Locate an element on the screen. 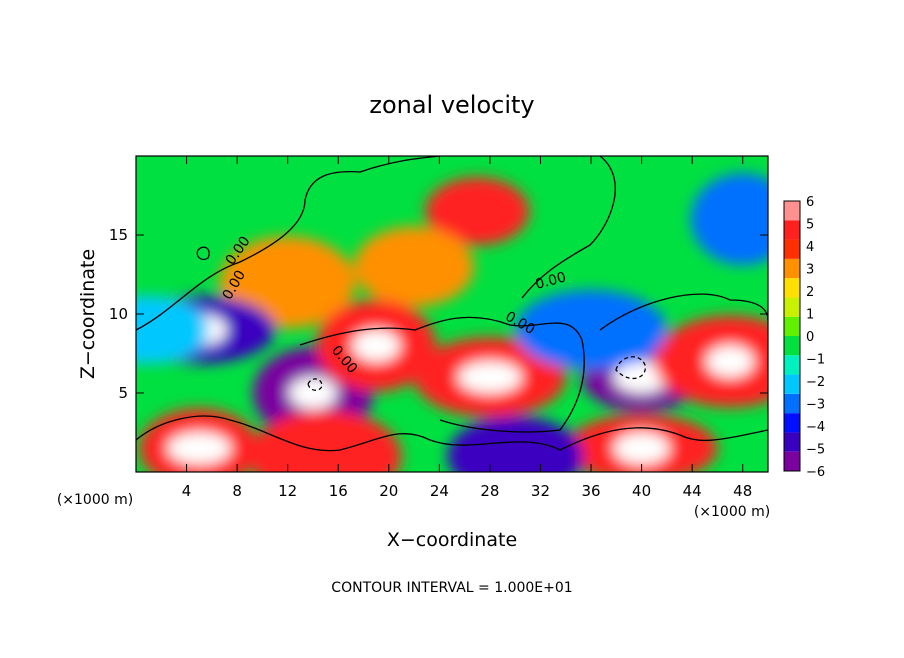 The width and height of the screenshot is (904, 658). y-tick-label: 10 is located at coordinates (118, 314).